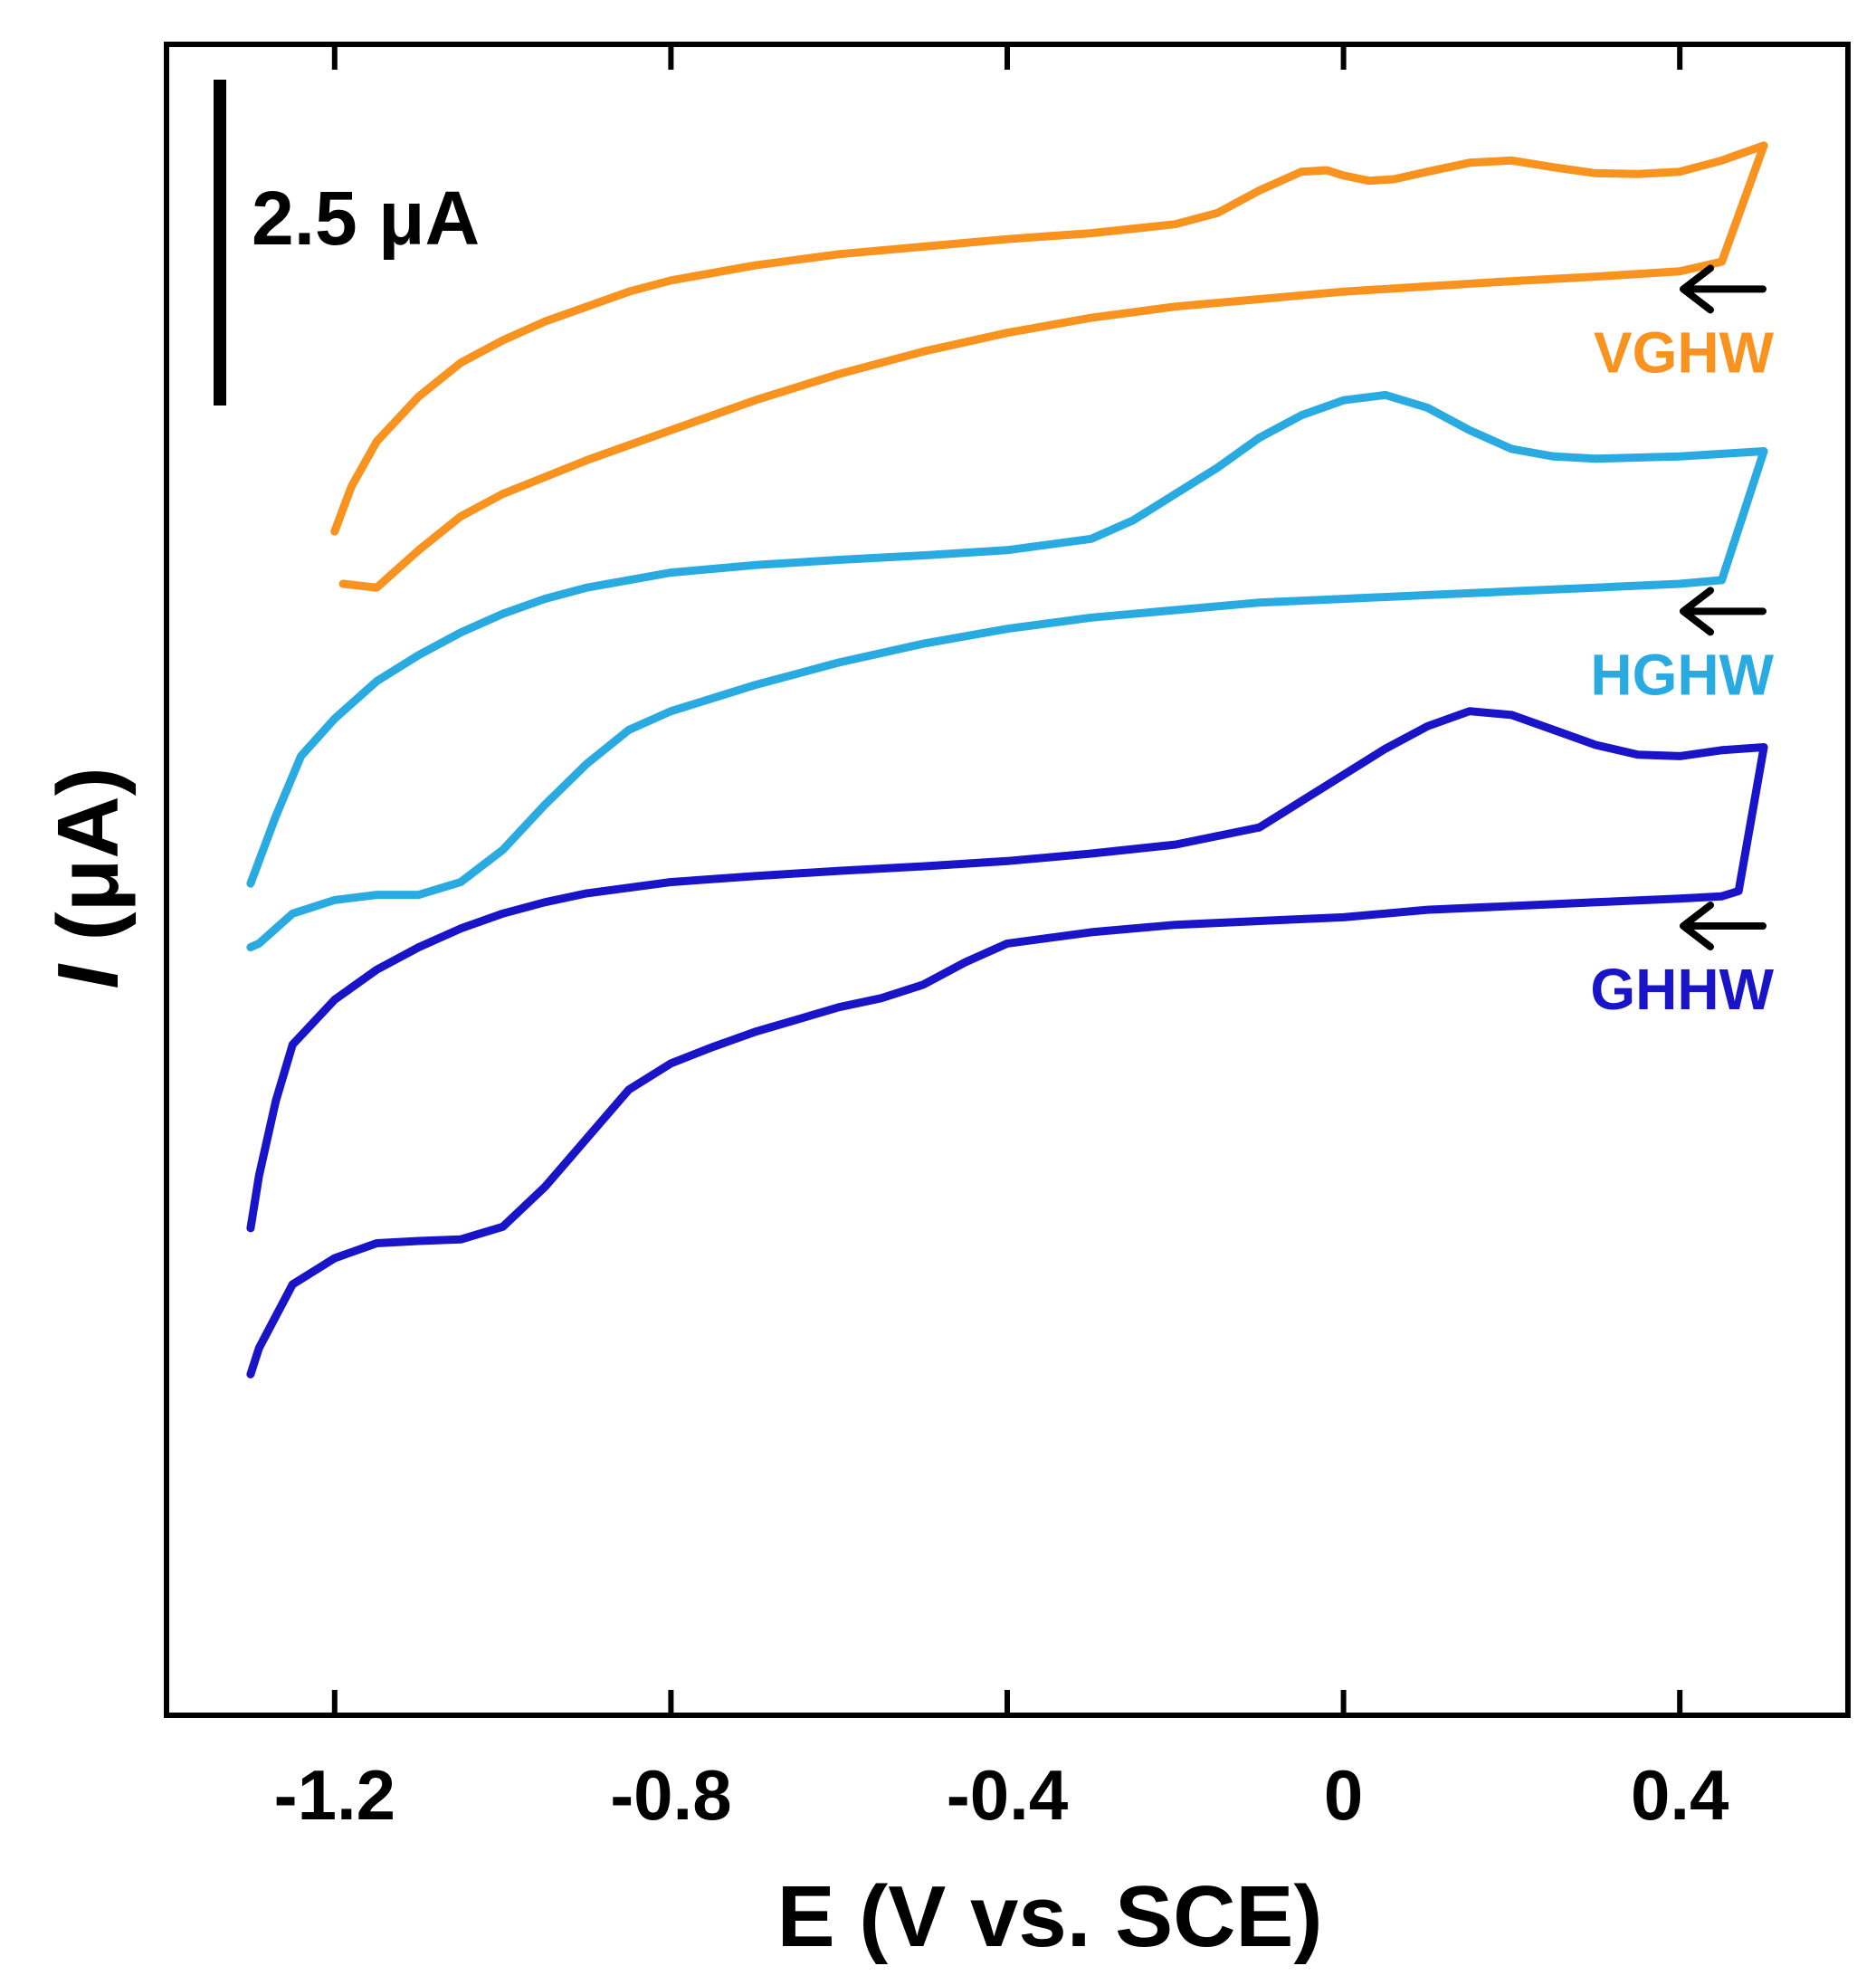  I want to click on x-ticks-top, so click(1007, 57).